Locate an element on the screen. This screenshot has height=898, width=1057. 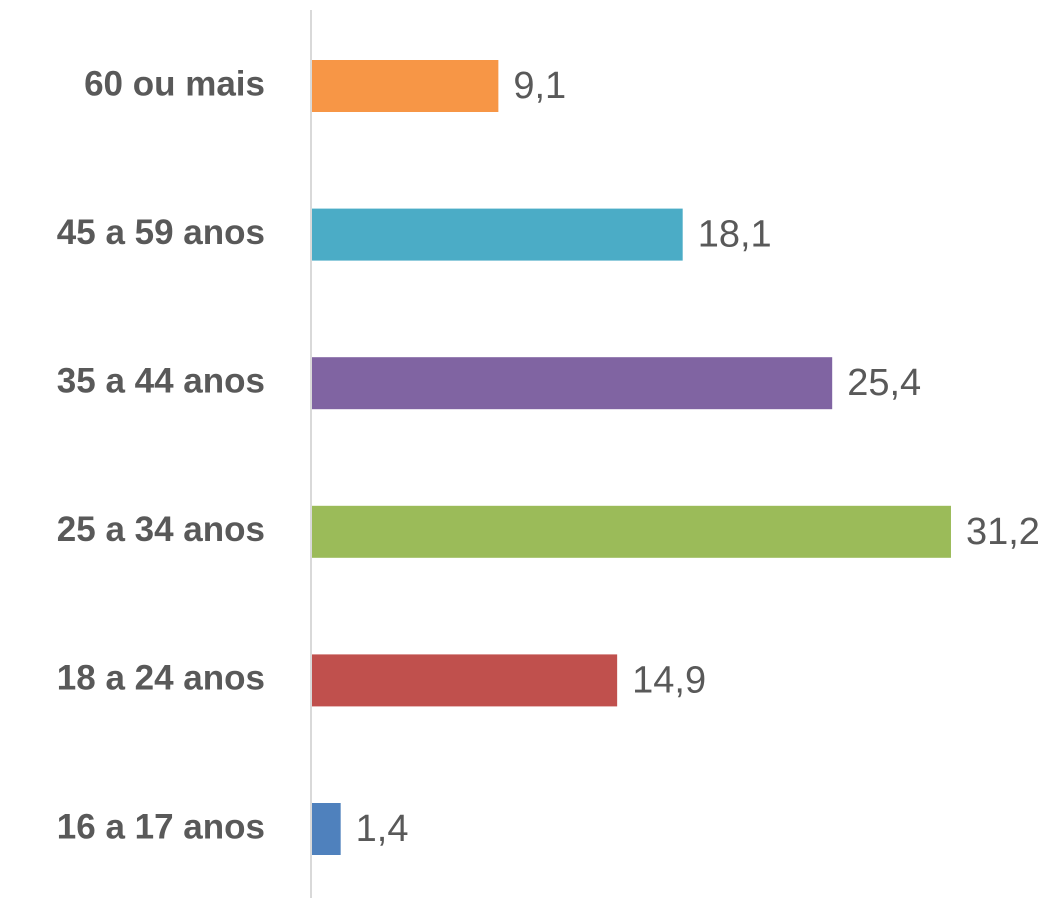
category-label: 45 a 59 anos is located at coordinates (161, 232).